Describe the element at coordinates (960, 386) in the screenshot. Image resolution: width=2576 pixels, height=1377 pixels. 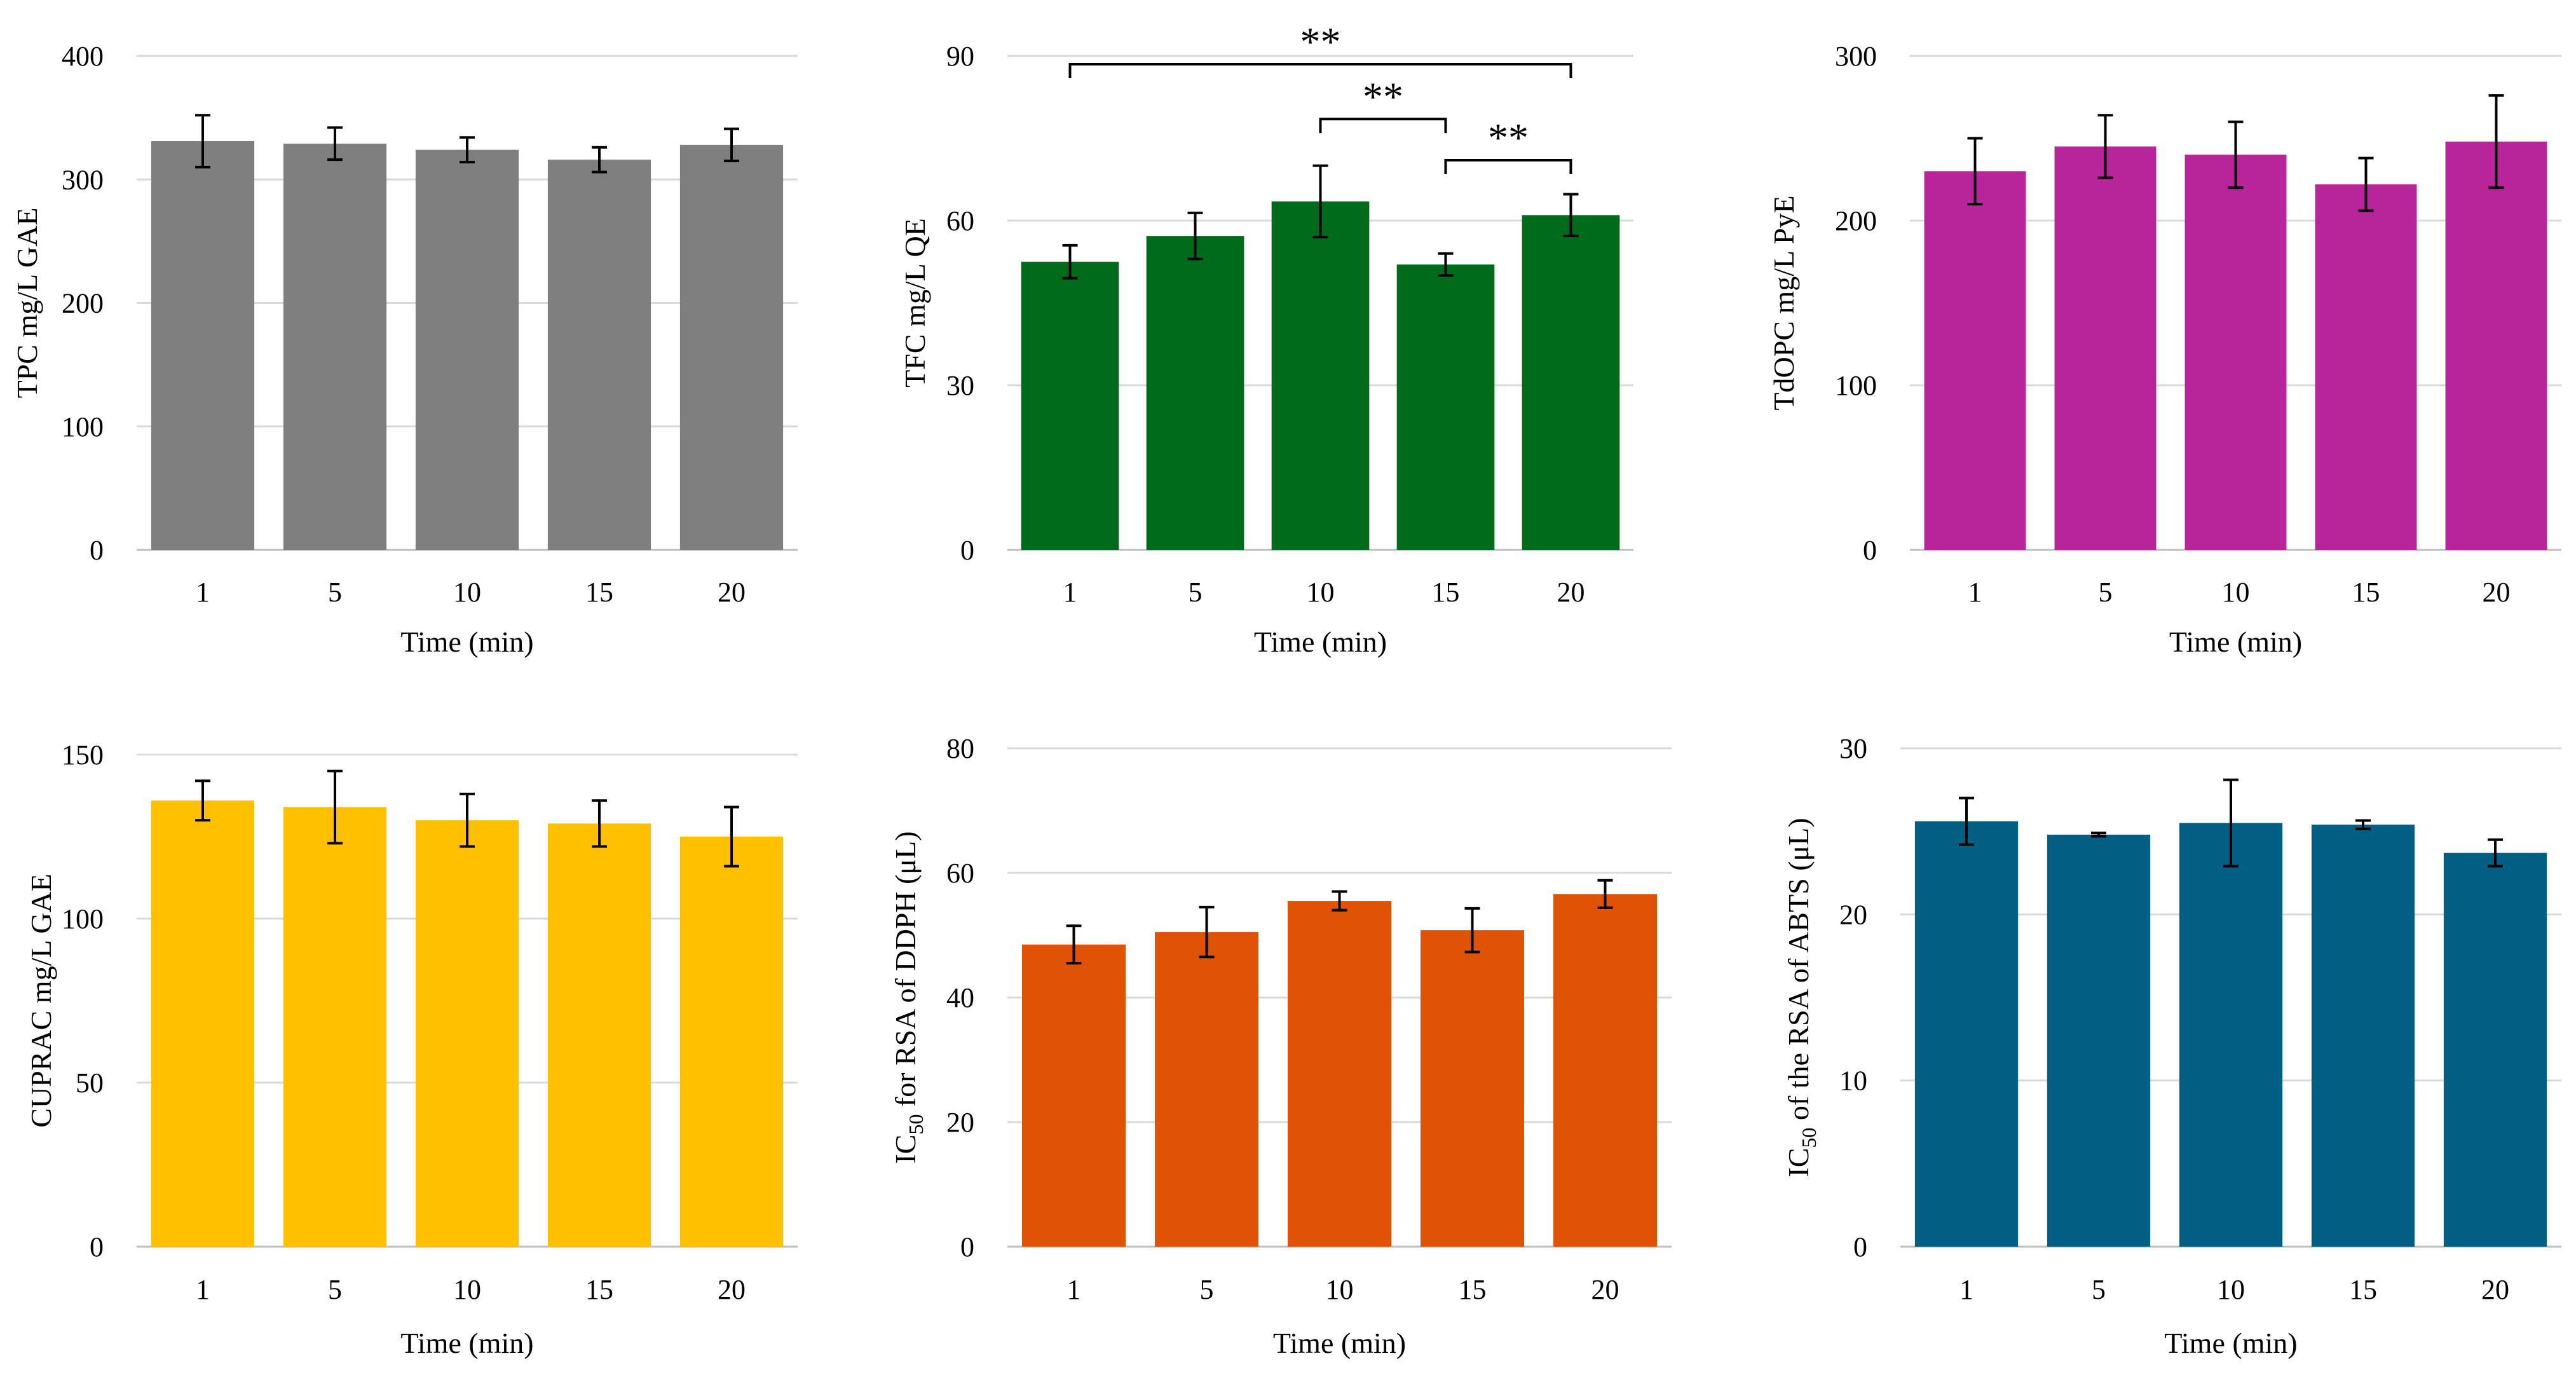
I see `y-tick-label: 30` at that location.